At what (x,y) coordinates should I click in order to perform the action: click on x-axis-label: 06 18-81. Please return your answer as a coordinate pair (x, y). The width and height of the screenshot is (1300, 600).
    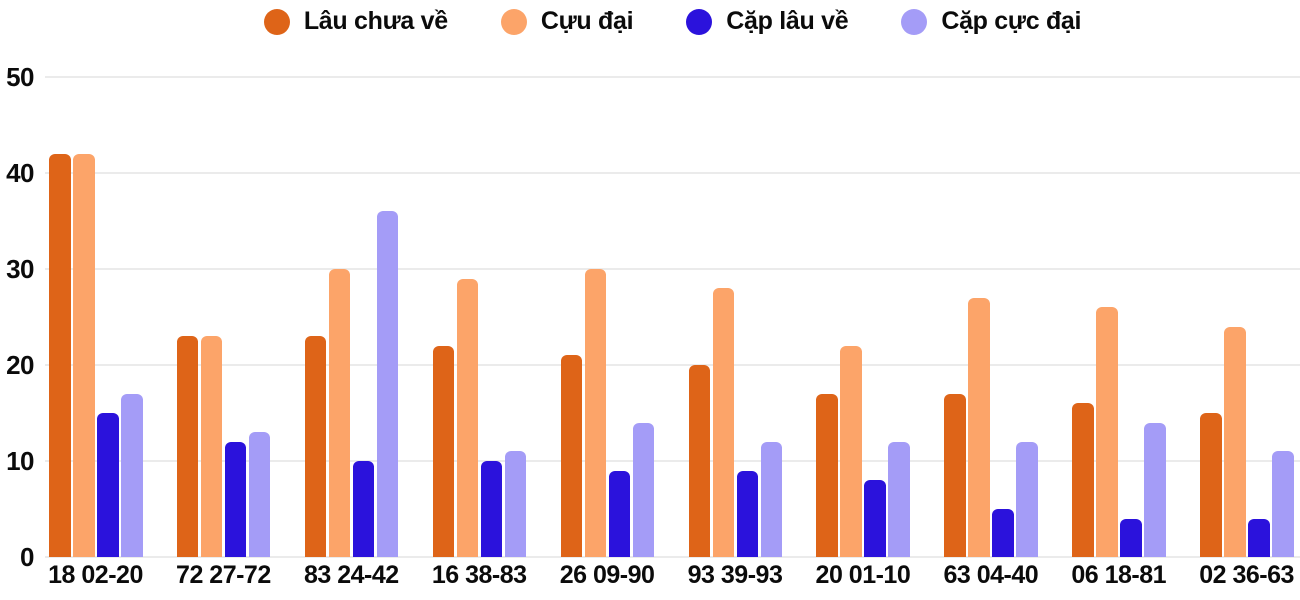
    Looking at the image, I should click on (1119, 575).